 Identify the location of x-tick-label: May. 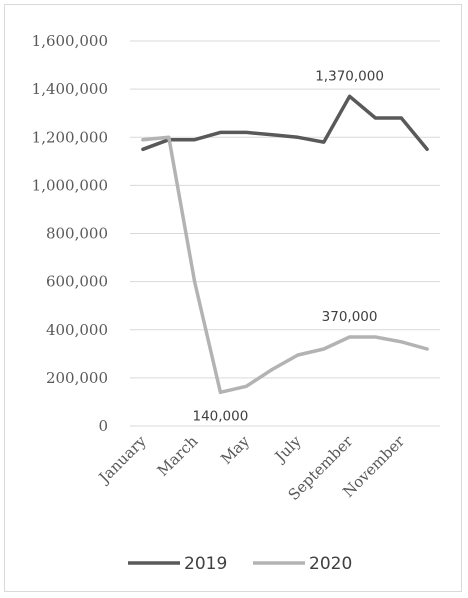
(235, 450).